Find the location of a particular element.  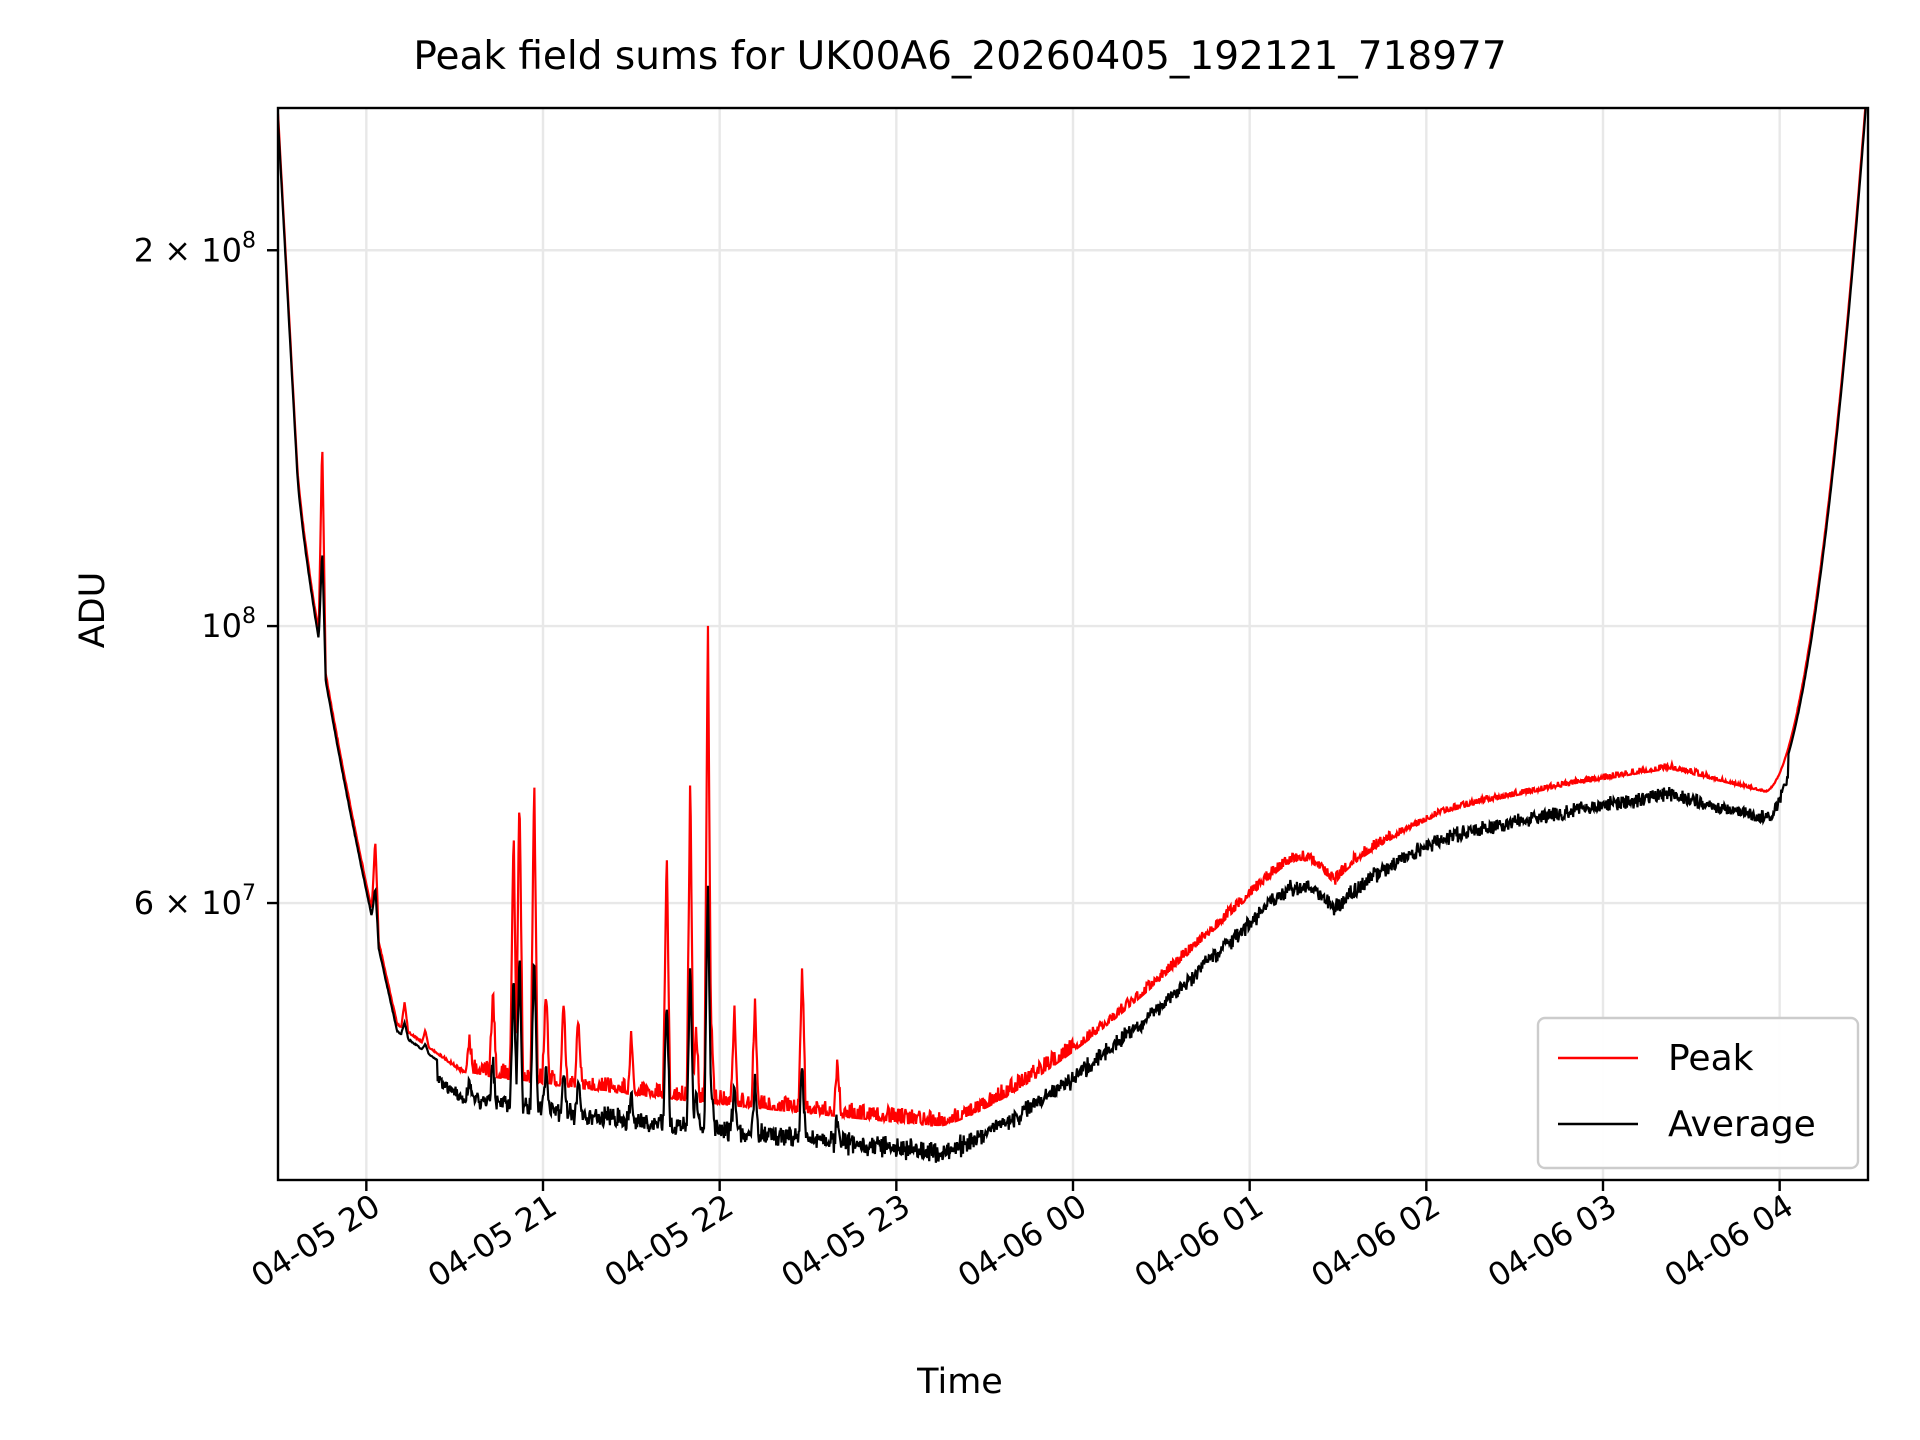

legend: Peak Average is located at coordinates (1698, 1093).